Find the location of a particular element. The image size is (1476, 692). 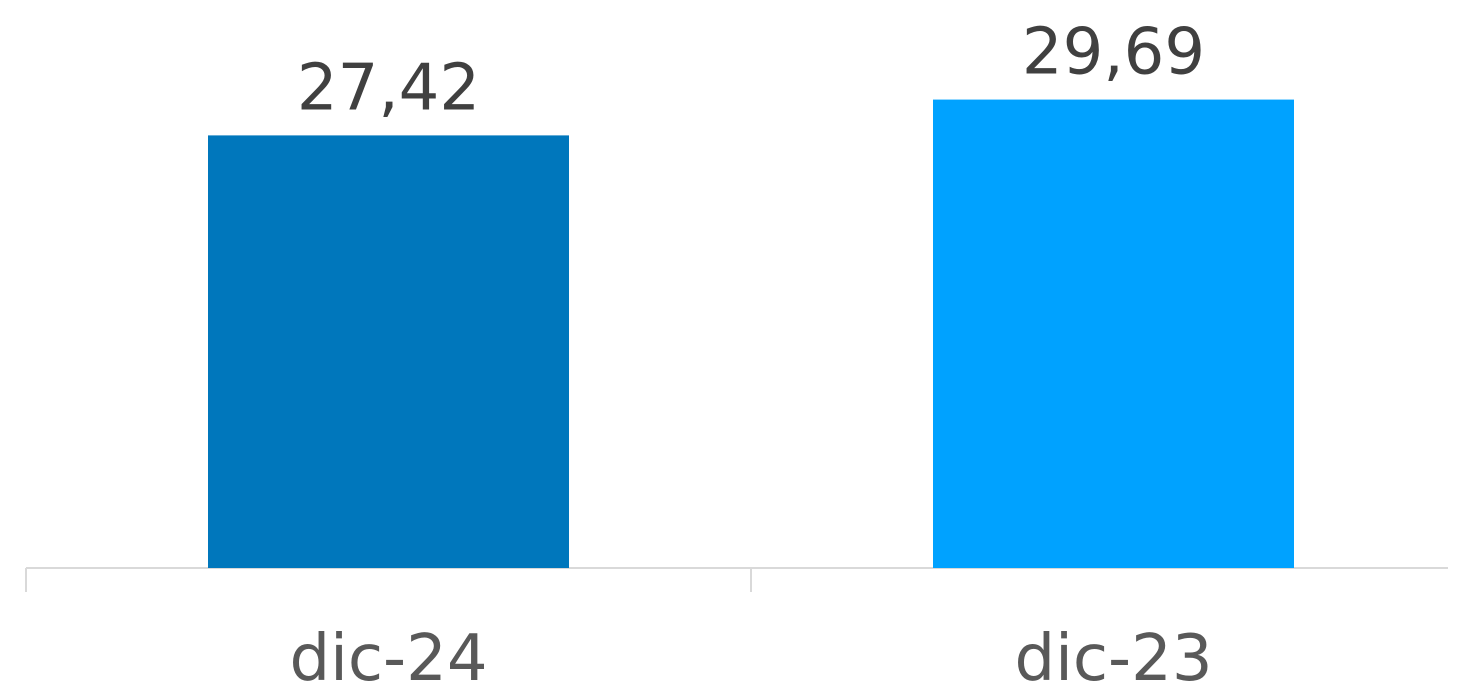

data-labels: 27,42 29,69 is located at coordinates (751, 71).